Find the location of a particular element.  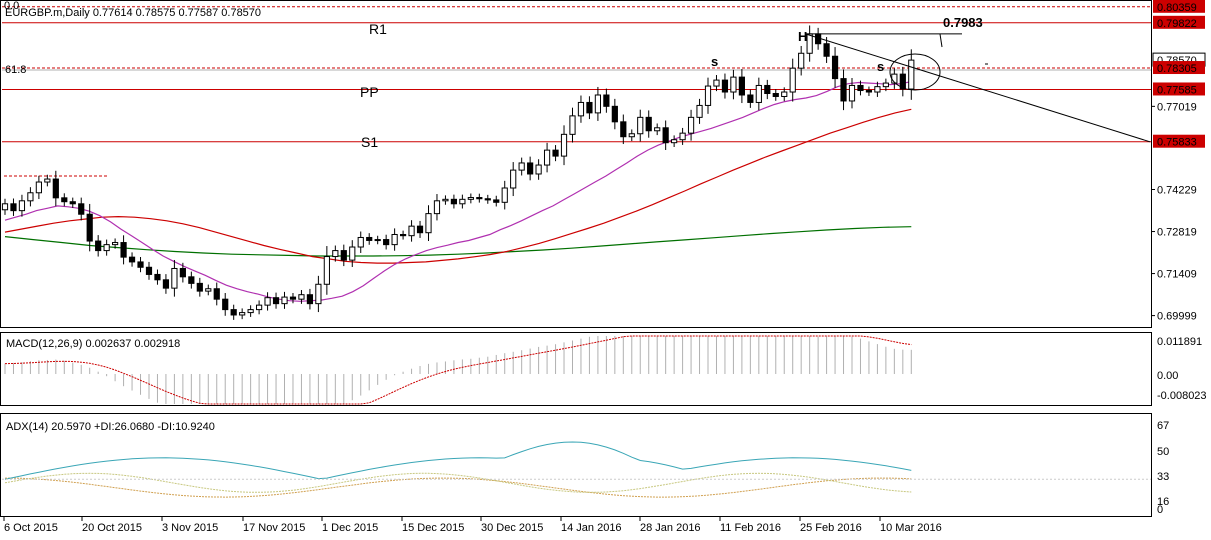

macd-tick-zero: 0.00 is located at coordinates (1167, 376).